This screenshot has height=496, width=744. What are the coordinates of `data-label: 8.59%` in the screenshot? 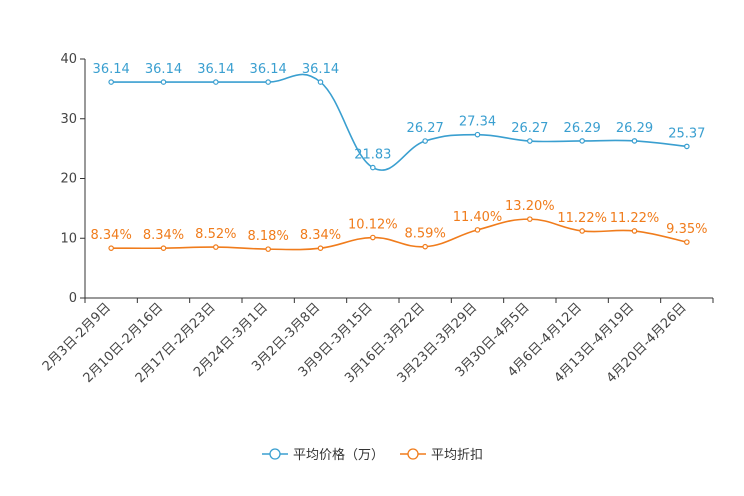 It's located at (425, 234).